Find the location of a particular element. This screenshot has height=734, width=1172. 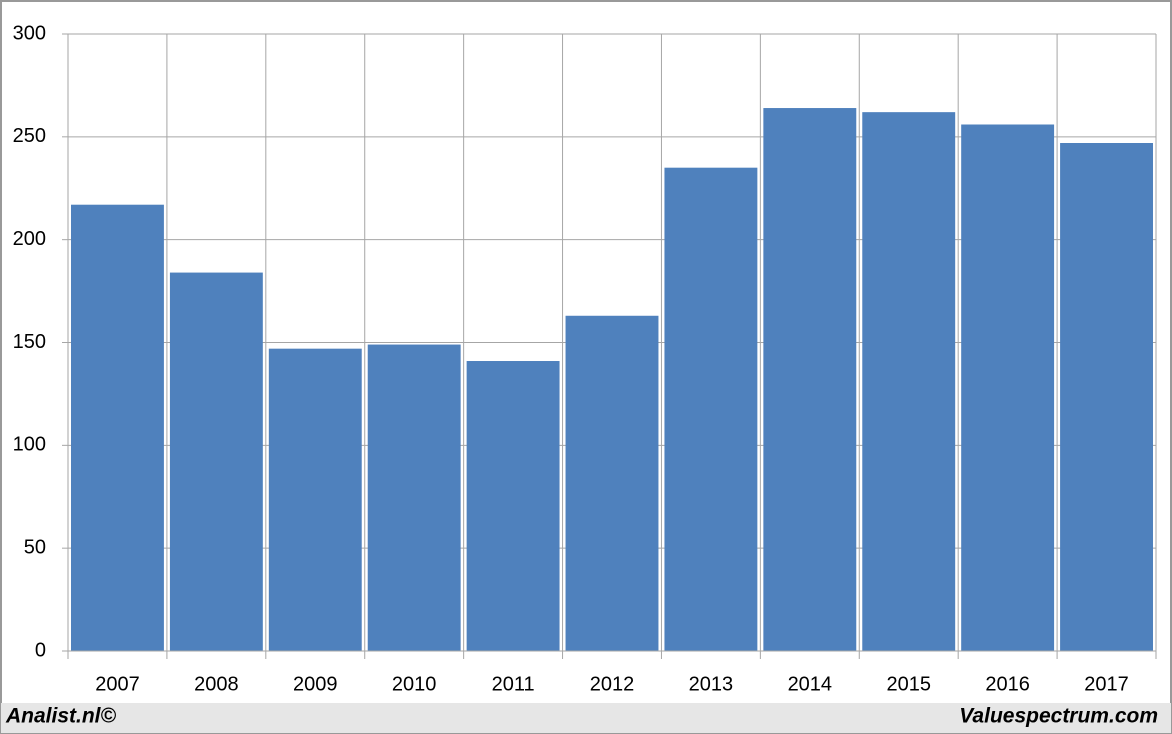

x-tick-label: 2009 is located at coordinates (315, 684).